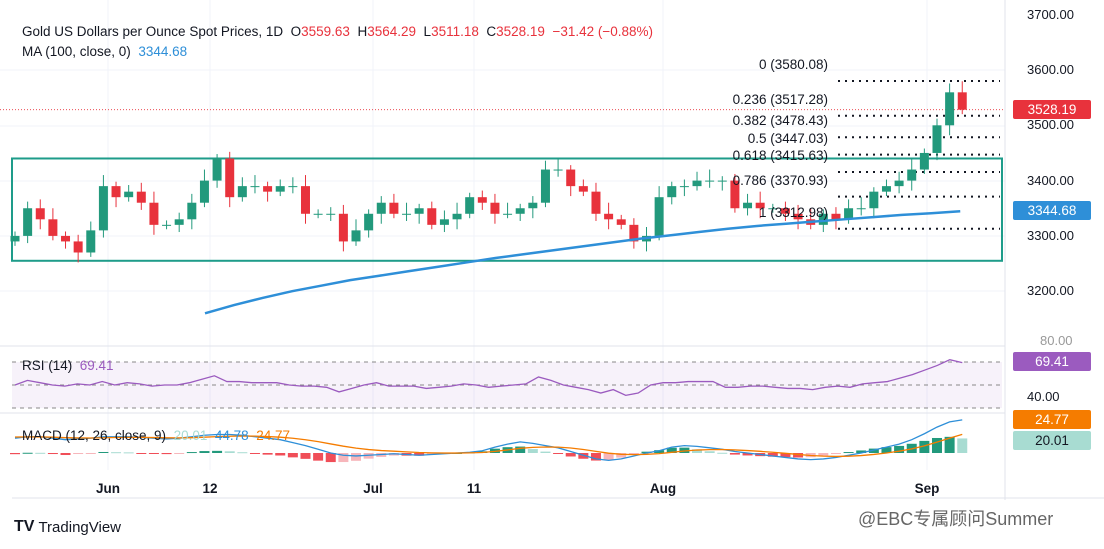 This screenshot has height=549, width=1104. I want to click on price-axis-label: 3300.00, so click(1050, 235).